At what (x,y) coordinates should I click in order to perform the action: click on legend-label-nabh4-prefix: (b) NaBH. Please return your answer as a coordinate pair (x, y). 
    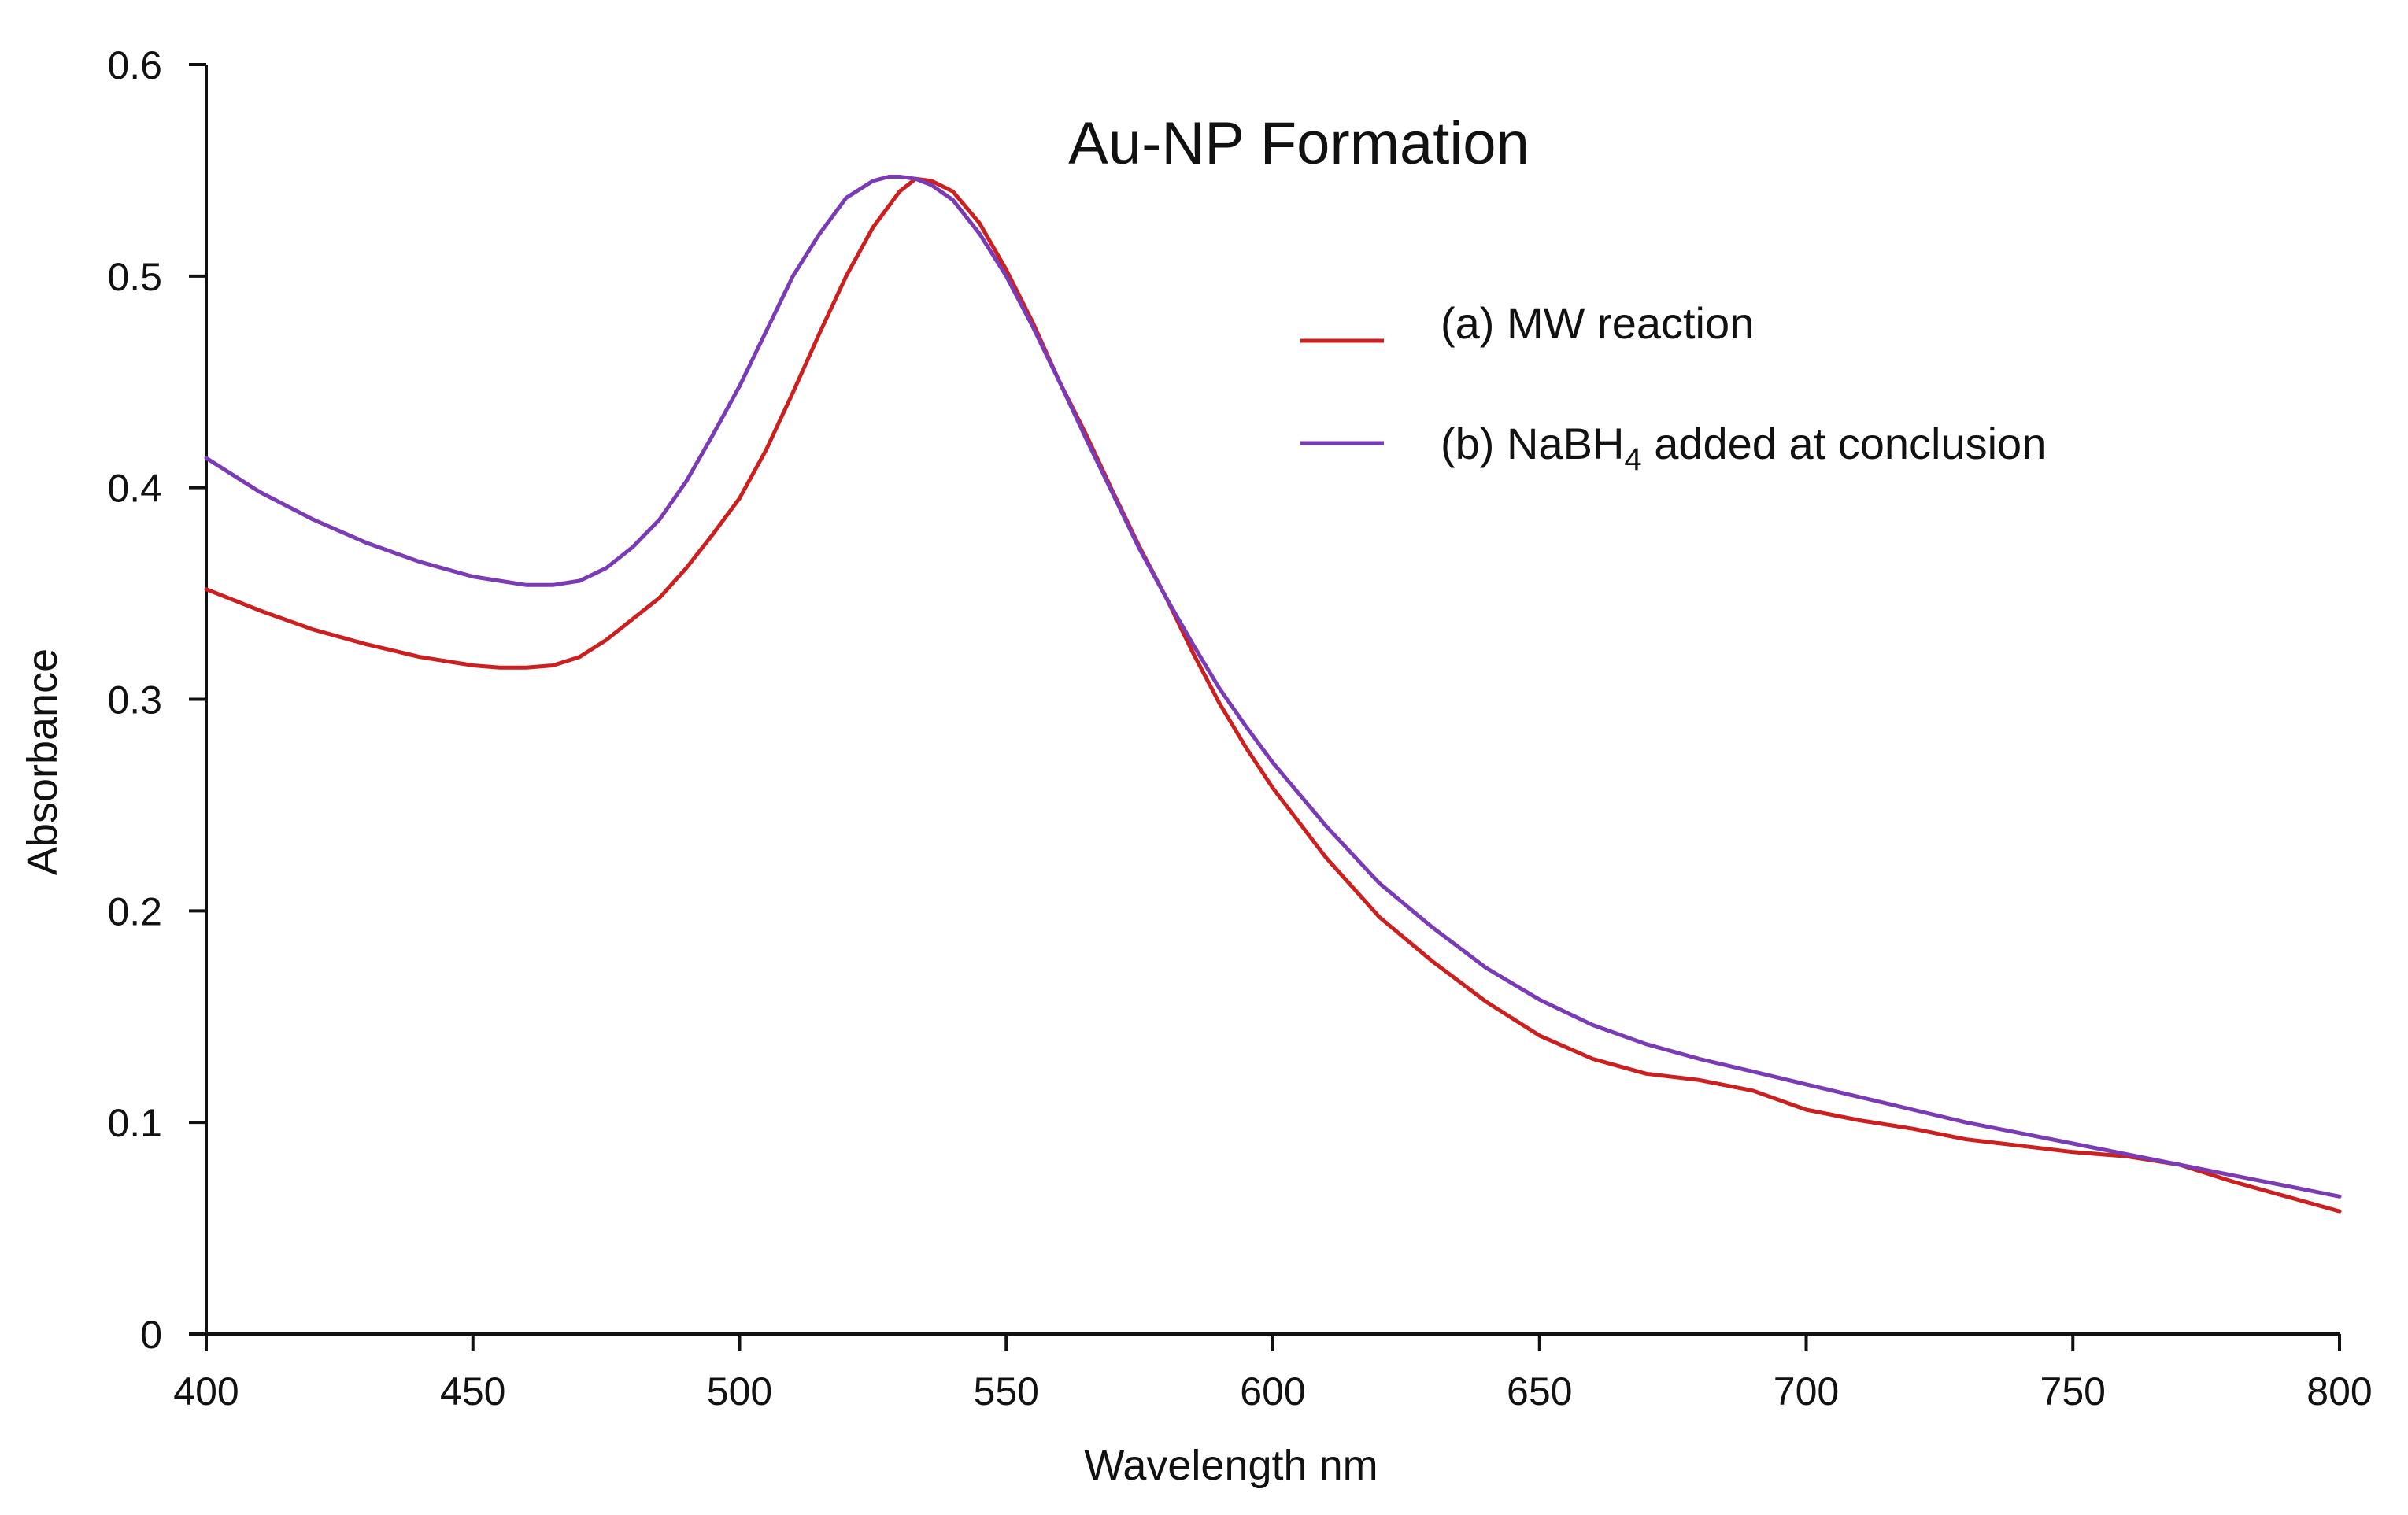
    Looking at the image, I should click on (1533, 443).